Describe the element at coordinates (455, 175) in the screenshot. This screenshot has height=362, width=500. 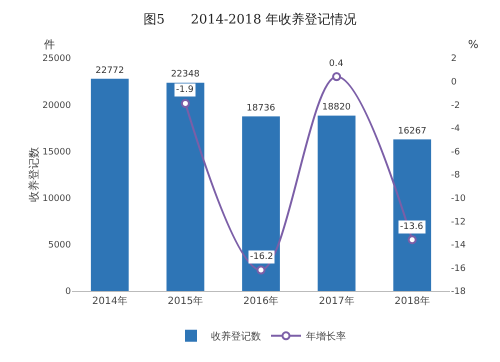
I see `y2-tick-label: -8` at that location.